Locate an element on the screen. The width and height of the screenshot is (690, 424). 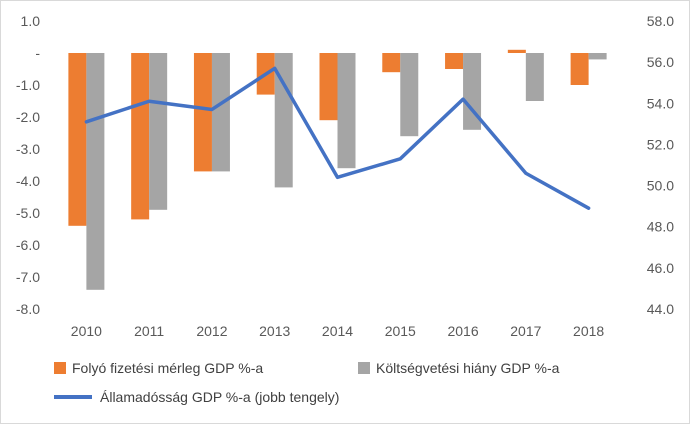
x-axis-ticks: 2010 2011 2012 2013 2014 2015 2016 2017 2018 is located at coordinates (338, 331).